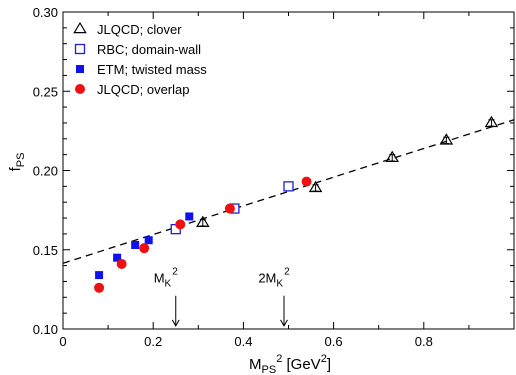  I want to click on legend-entry: ETM; twisted mass, so click(141, 69).